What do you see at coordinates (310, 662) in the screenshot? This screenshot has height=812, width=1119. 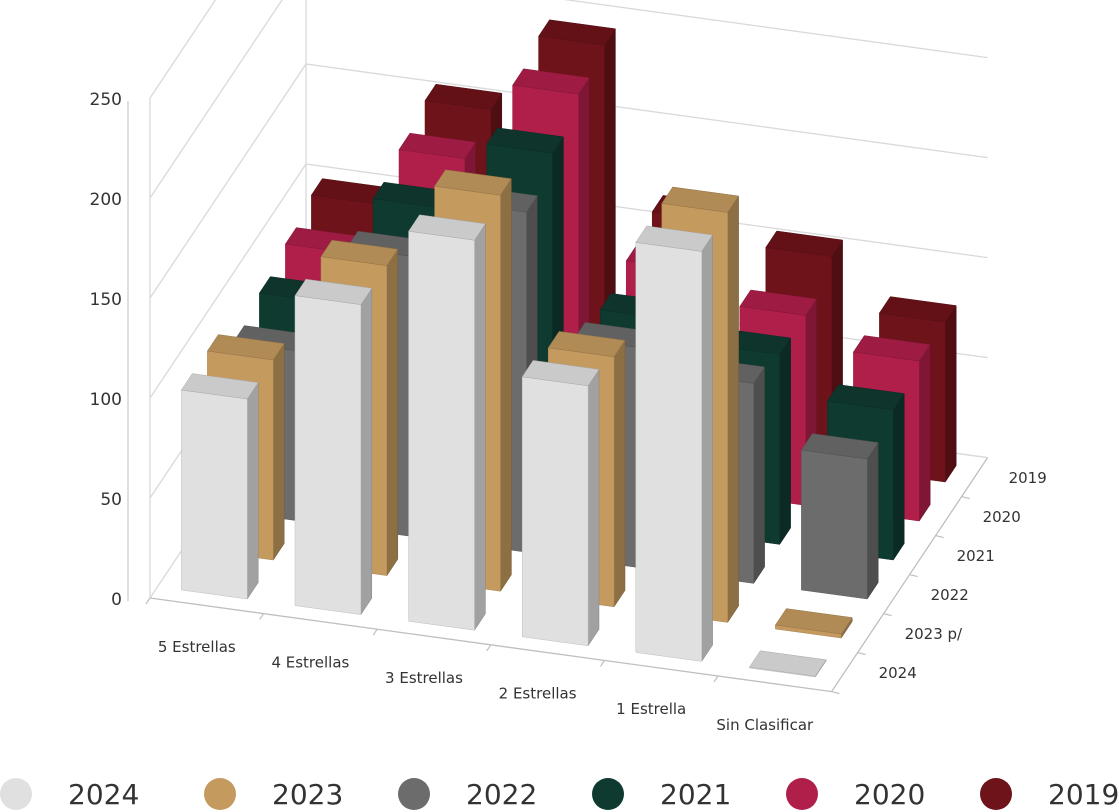 I see `category-label: 4 Estrellas` at bounding box center [310, 662].